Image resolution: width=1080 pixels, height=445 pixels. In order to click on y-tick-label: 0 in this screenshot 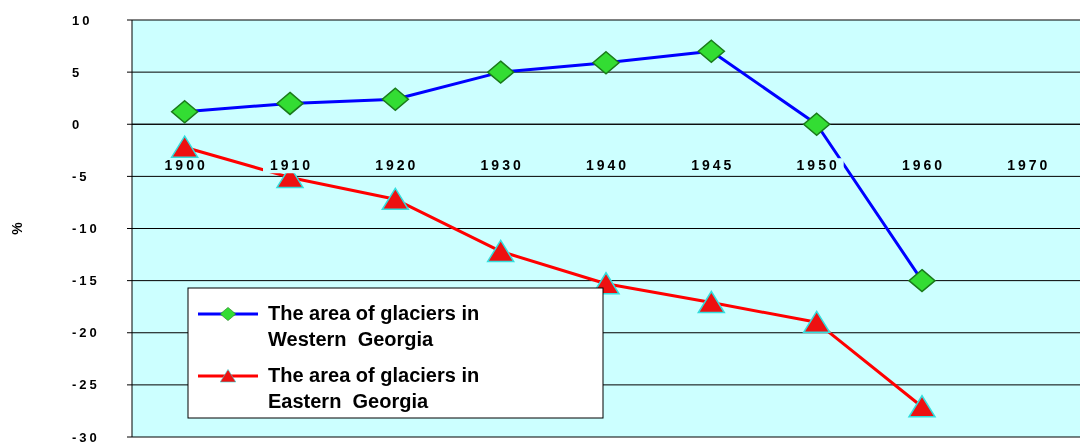, I will do `click(77, 124)`.